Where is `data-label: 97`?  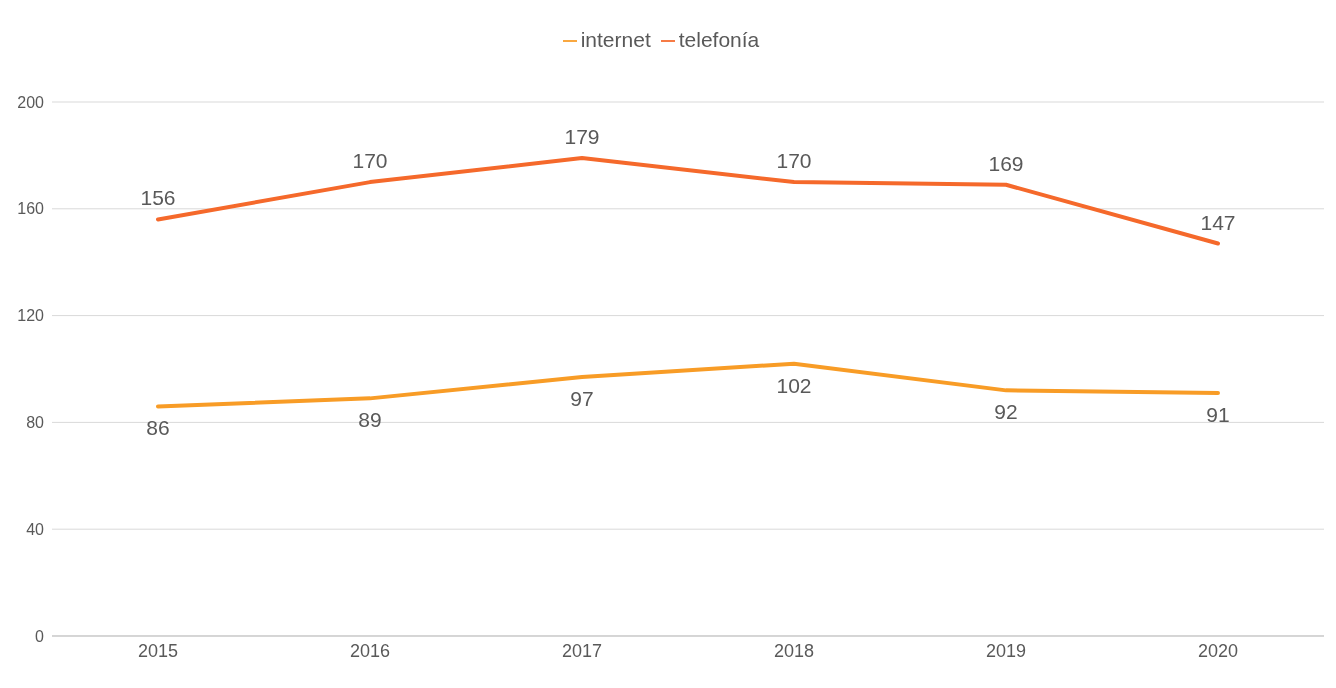
data-label: 97 is located at coordinates (582, 398).